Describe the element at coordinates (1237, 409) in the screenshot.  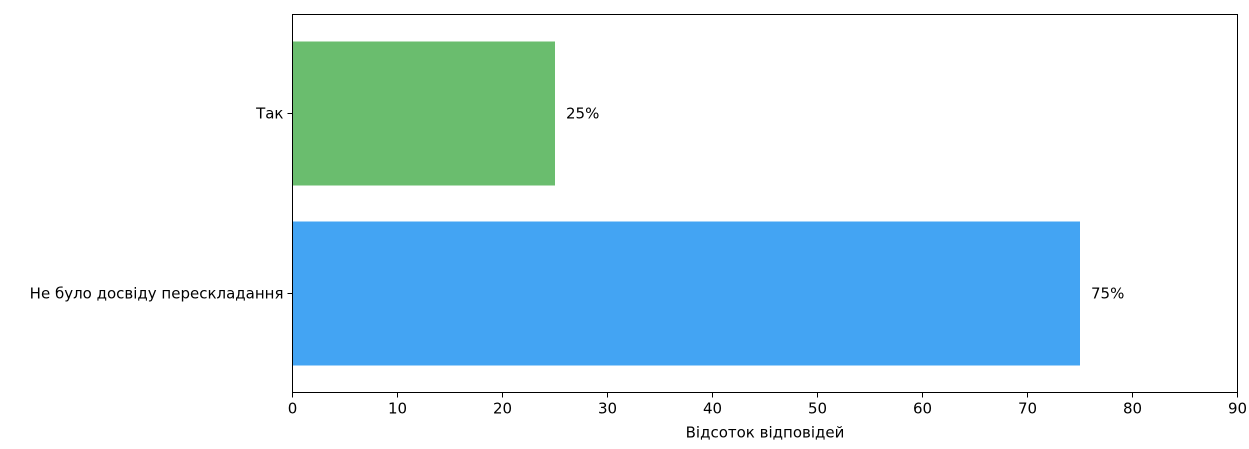
I see `x-tick-label-9: 90` at that location.